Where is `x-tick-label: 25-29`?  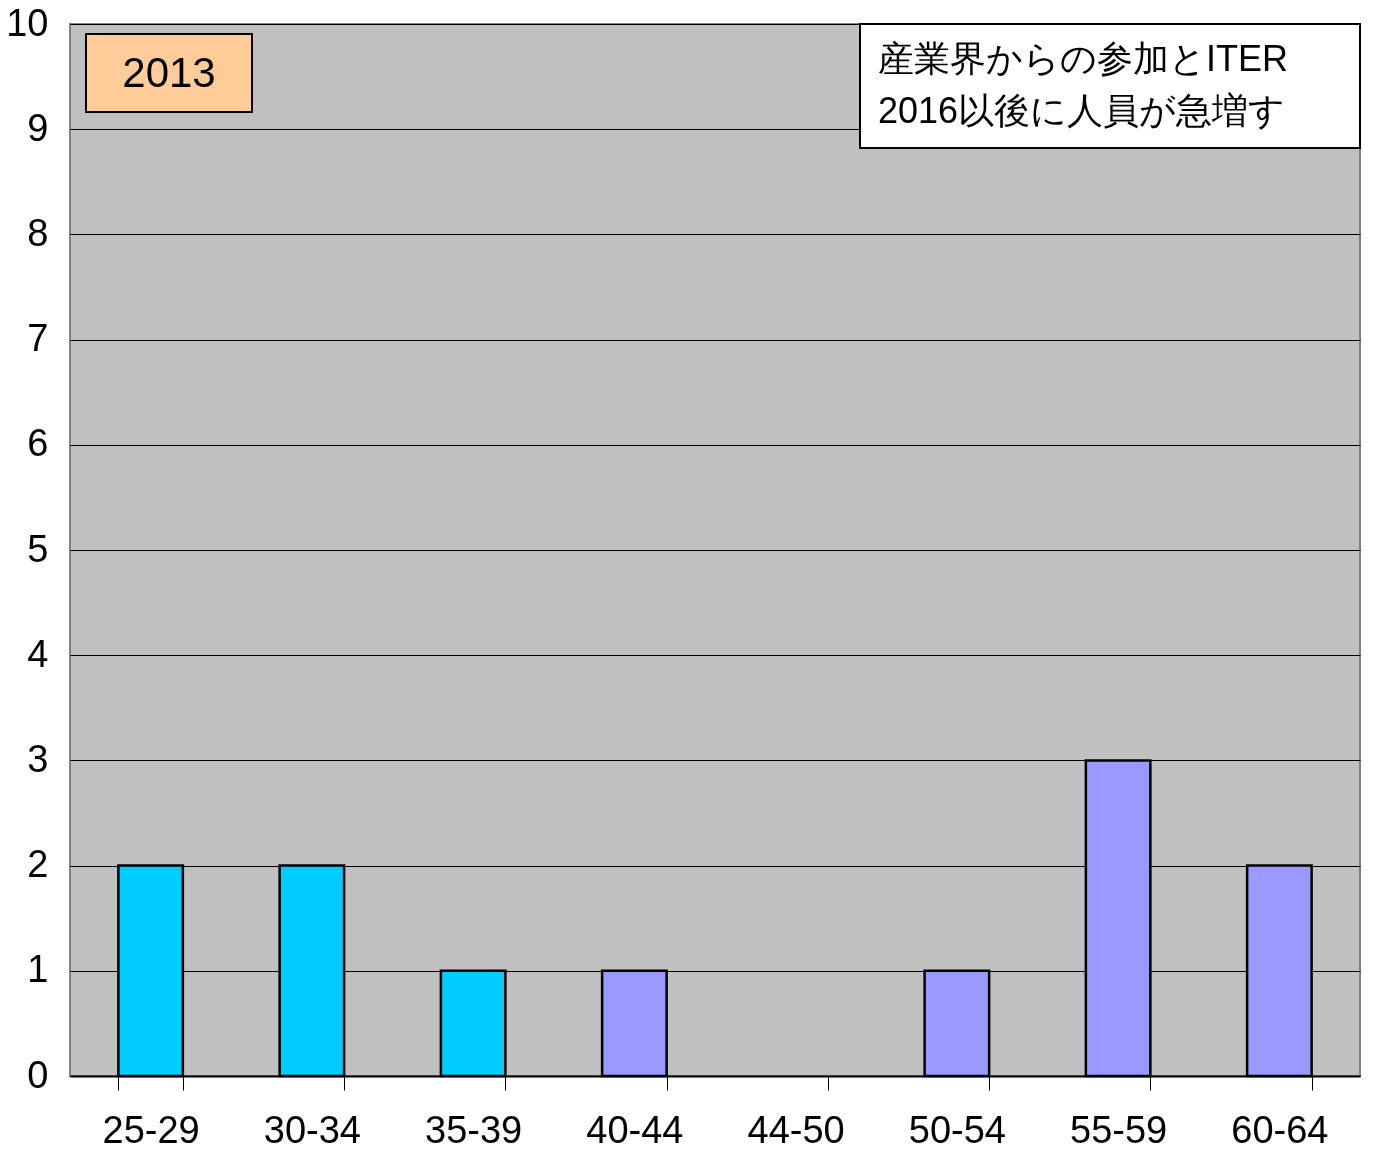 x-tick-label: 25-29 is located at coordinates (151, 1129).